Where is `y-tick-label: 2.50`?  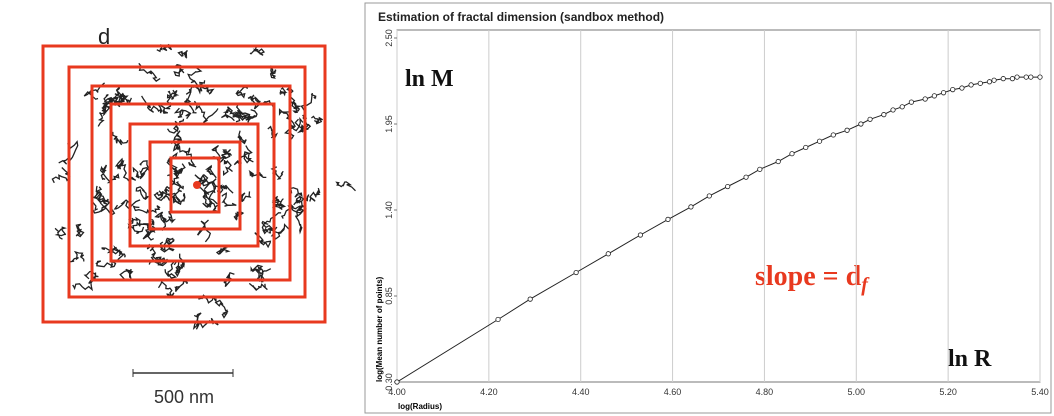 y-tick-label: 2.50 is located at coordinates (389, 38).